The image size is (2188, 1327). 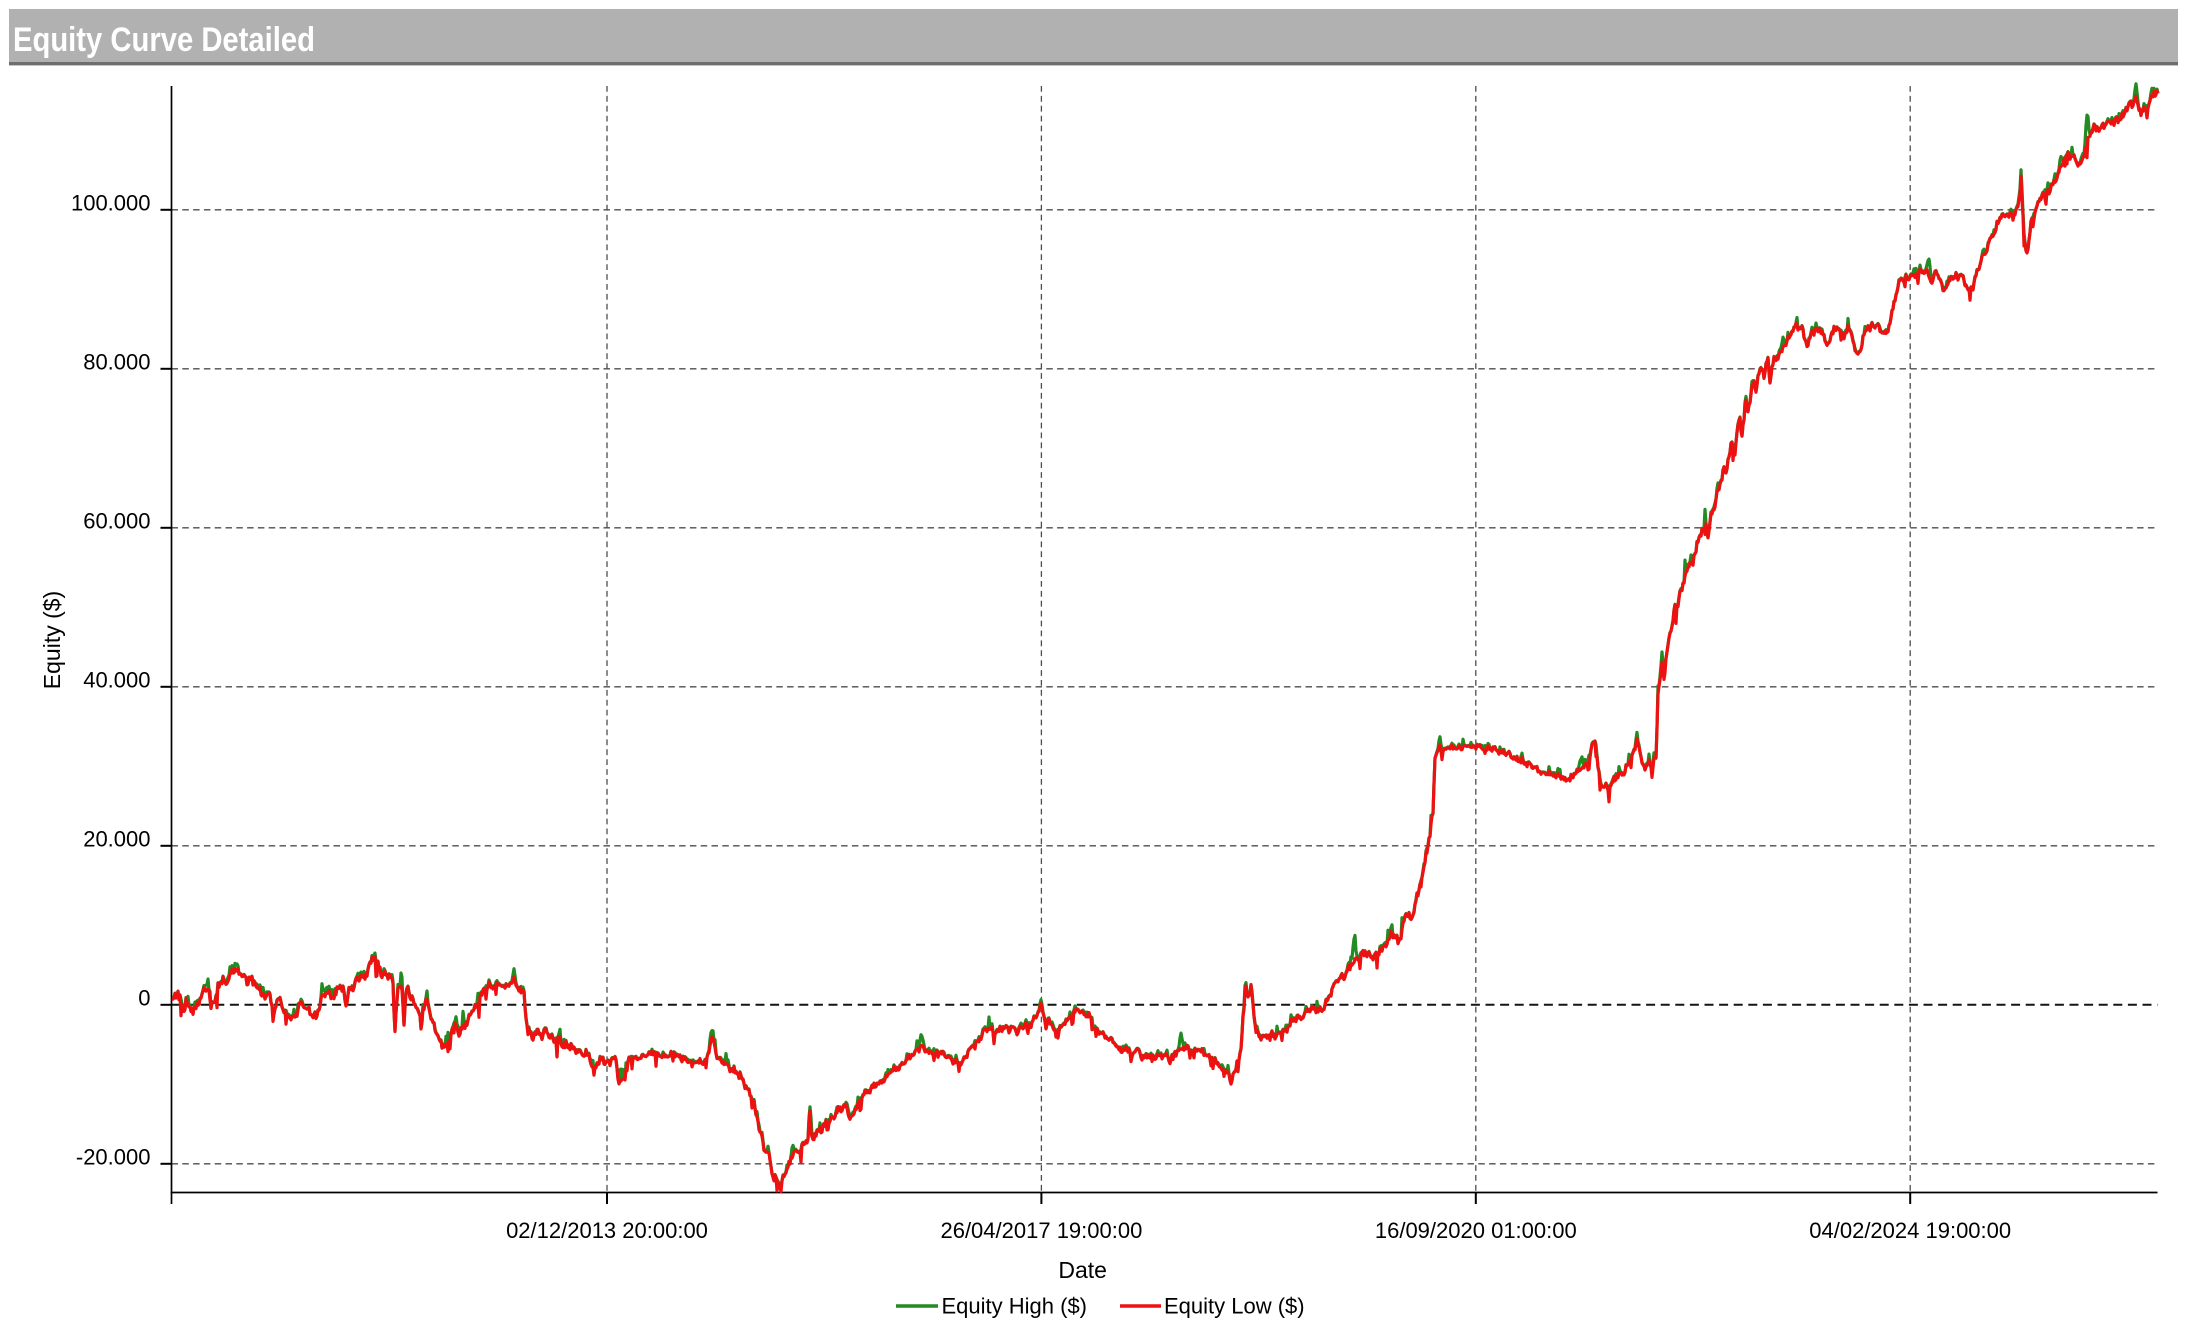 What do you see at coordinates (116, 520) in the screenshot?
I see `svg-text: 60.000` at bounding box center [116, 520].